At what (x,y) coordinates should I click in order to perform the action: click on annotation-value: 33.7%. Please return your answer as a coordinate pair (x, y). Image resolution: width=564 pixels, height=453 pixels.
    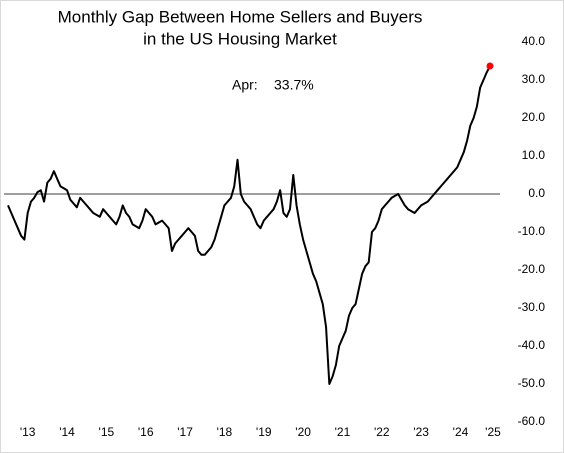
    Looking at the image, I should click on (294, 85).